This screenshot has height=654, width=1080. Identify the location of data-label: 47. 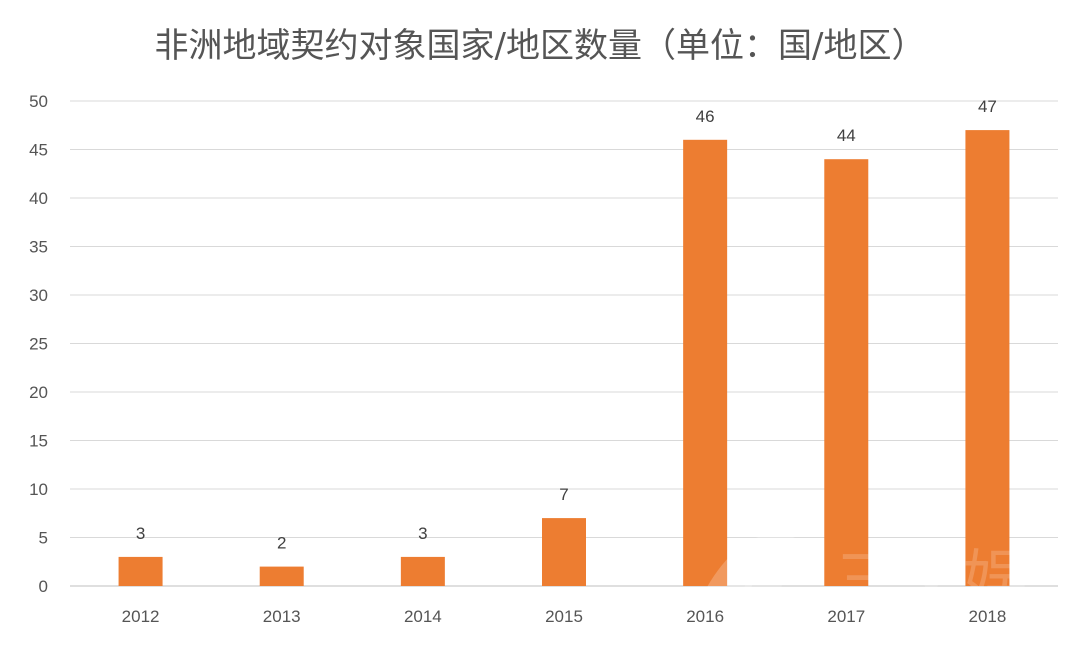
(987, 106).